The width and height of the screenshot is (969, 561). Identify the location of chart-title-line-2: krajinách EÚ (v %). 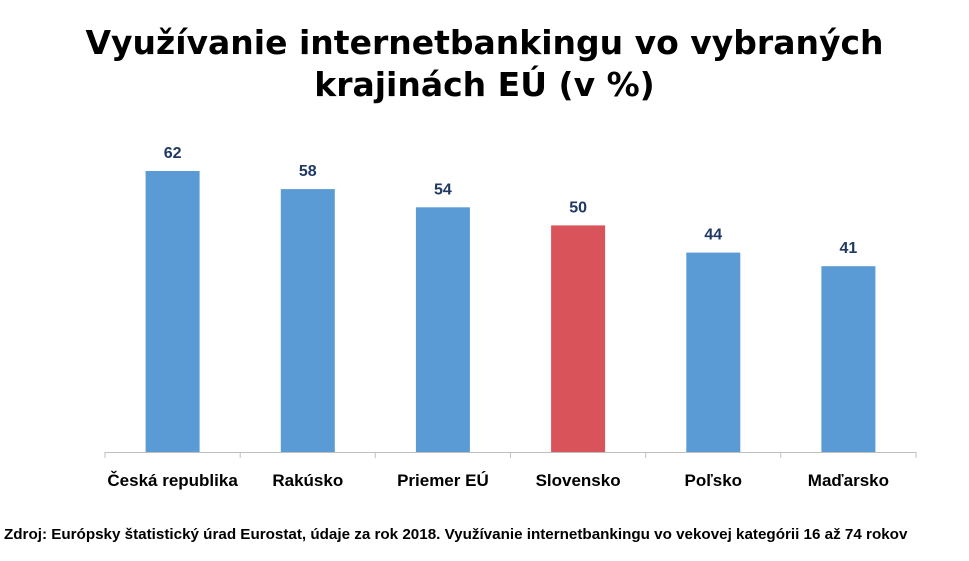
(484, 84).